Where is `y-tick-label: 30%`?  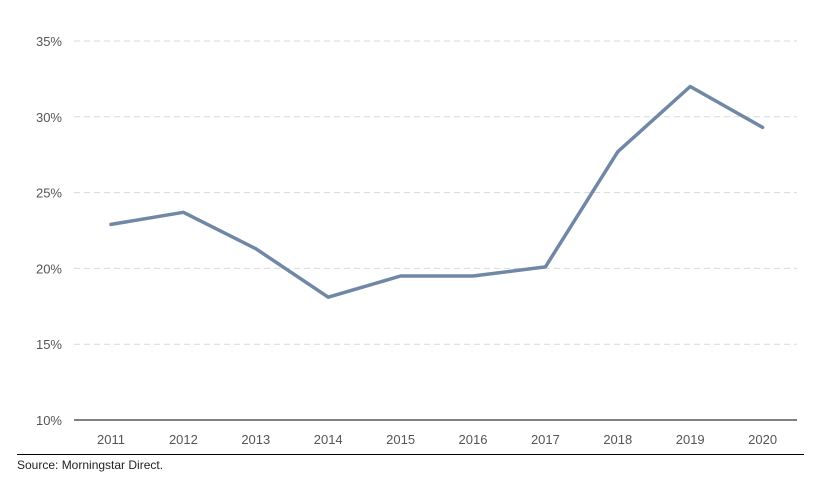
y-tick-label: 30% is located at coordinates (49, 117).